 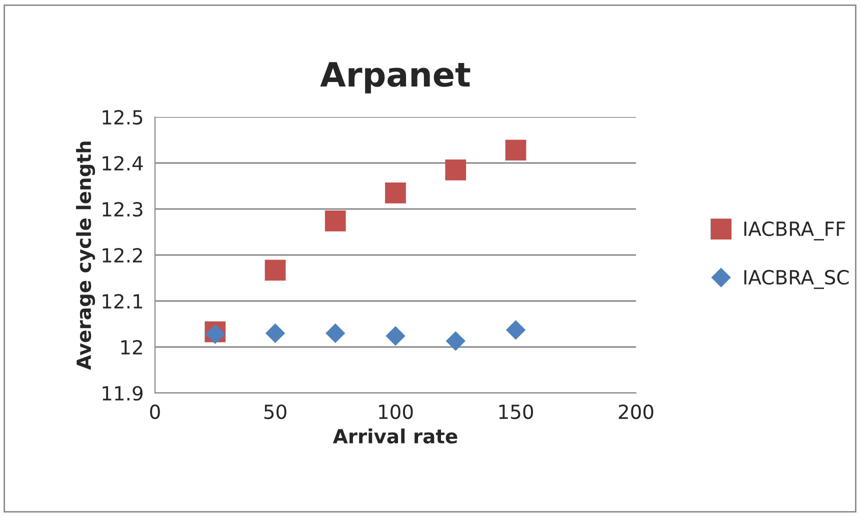 I want to click on x-tick-label: 150, so click(x=516, y=412).